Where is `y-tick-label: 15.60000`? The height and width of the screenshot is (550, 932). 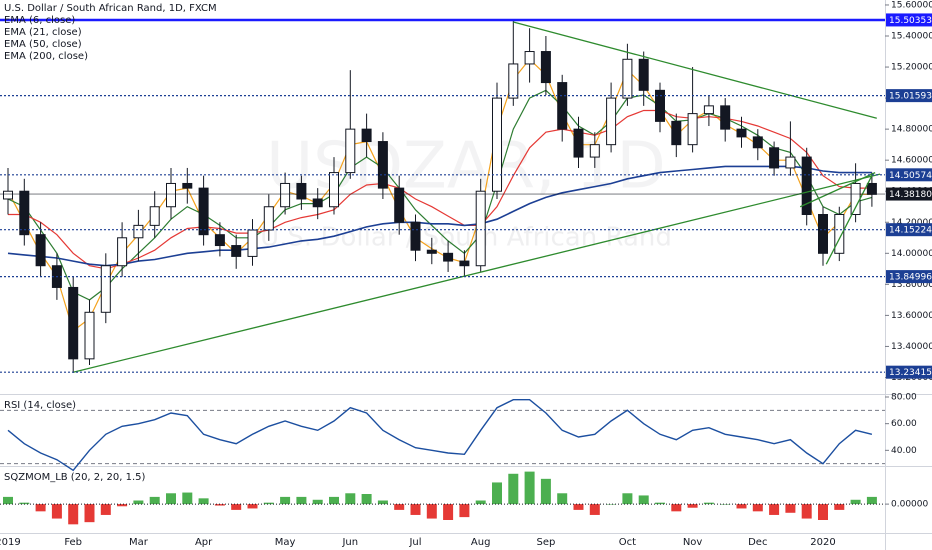
y-tick-label: 15.60000 is located at coordinates (911, 5).